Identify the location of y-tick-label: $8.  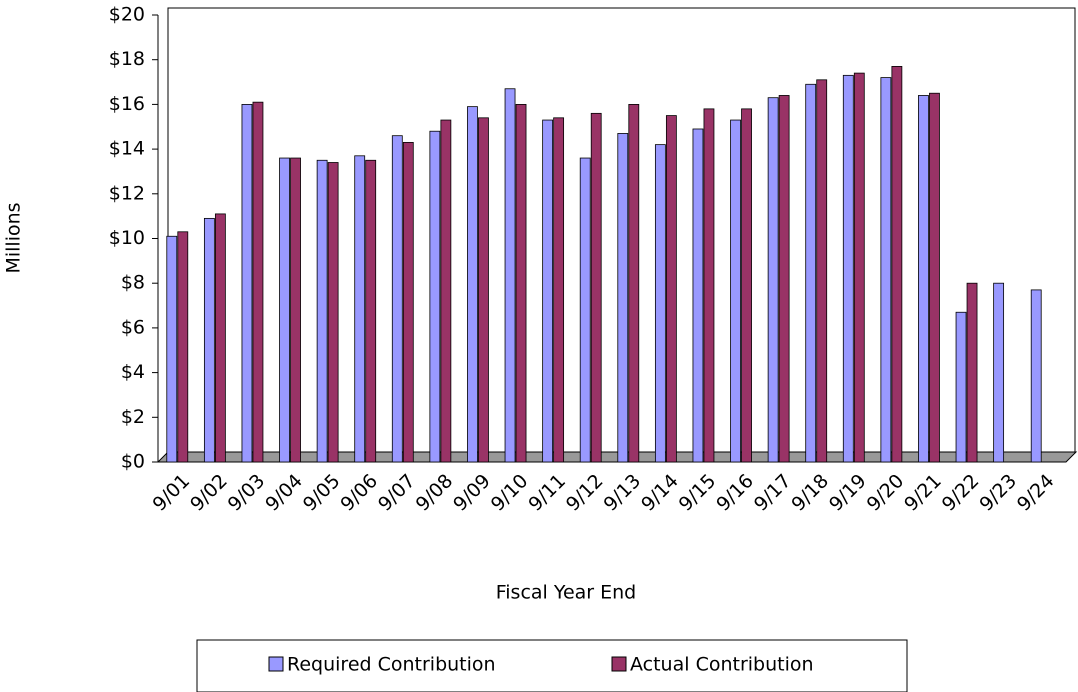
(133, 283).